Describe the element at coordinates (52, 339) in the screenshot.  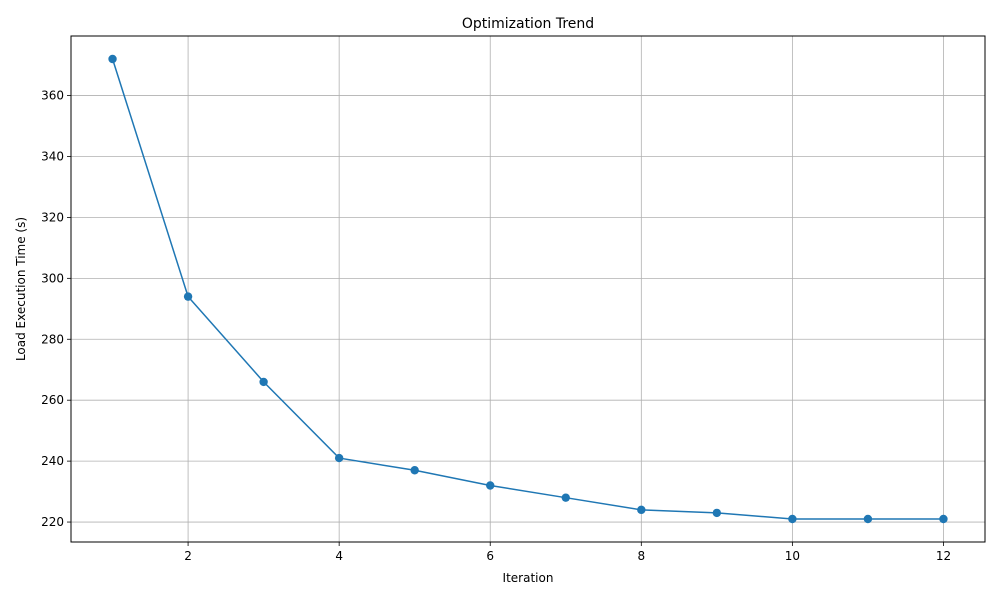
I see `y-tick-label: 280` at that location.